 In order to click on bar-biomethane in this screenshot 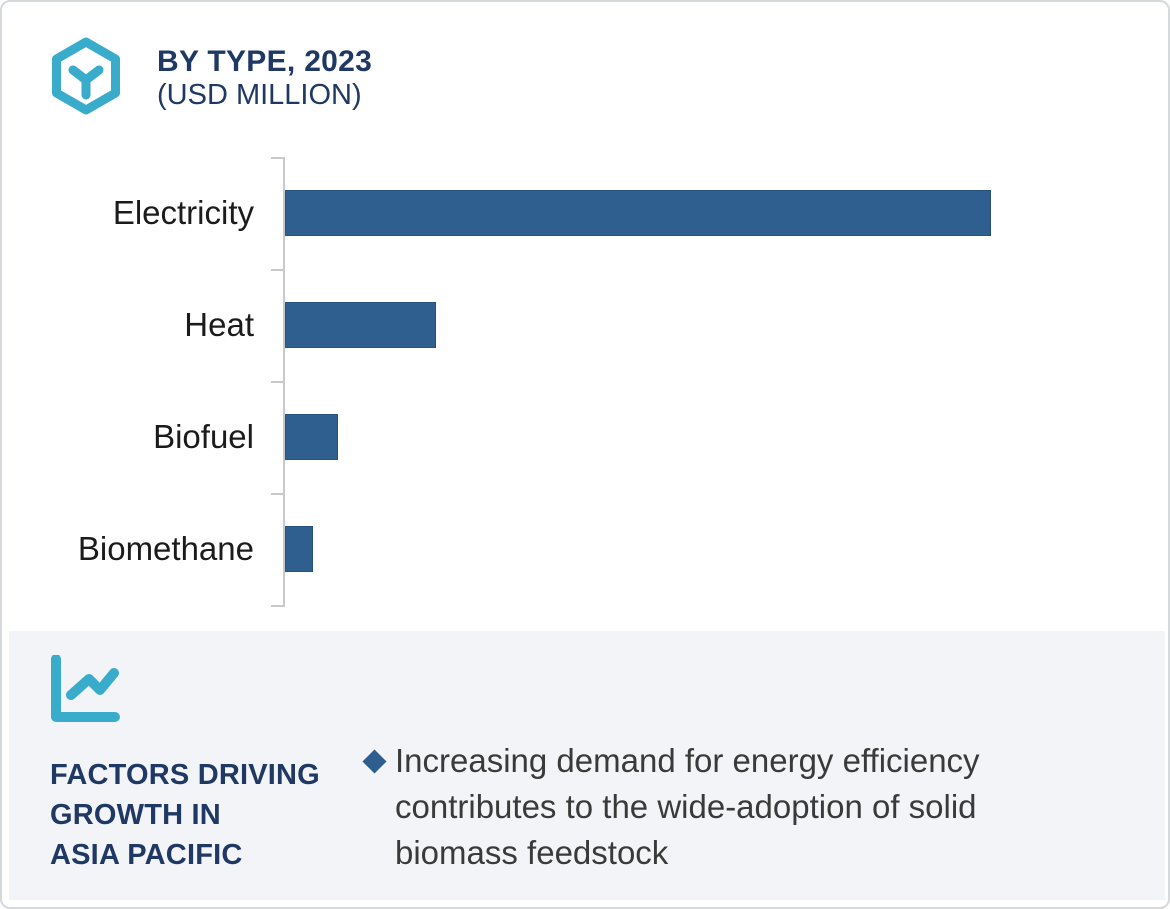, I will do `click(299, 549)`.